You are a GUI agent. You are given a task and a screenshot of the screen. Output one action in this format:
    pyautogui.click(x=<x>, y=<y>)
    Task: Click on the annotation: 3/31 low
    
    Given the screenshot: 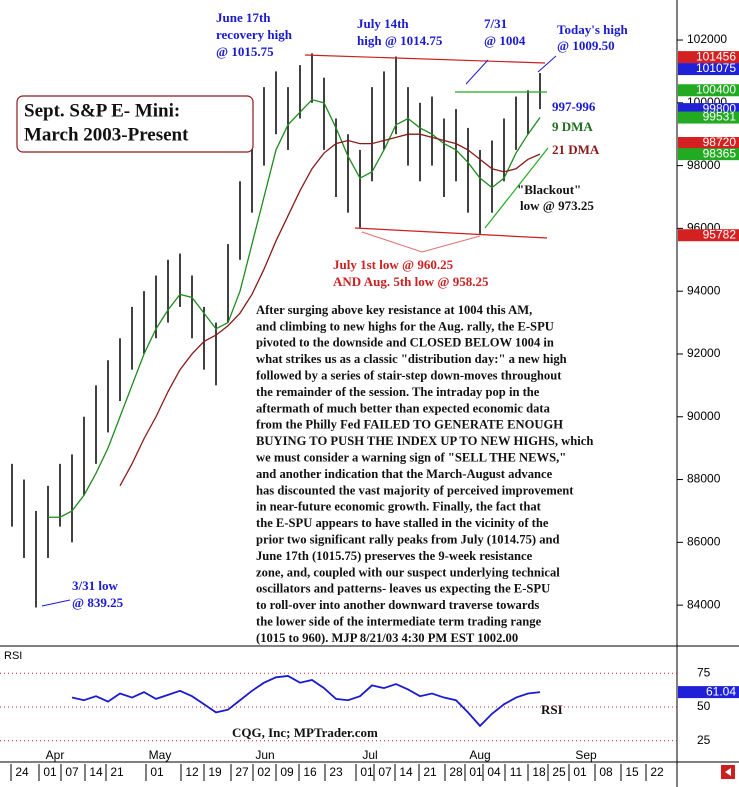 What is the action you would take?
    pyautogui.click(x=95, y=585)
    